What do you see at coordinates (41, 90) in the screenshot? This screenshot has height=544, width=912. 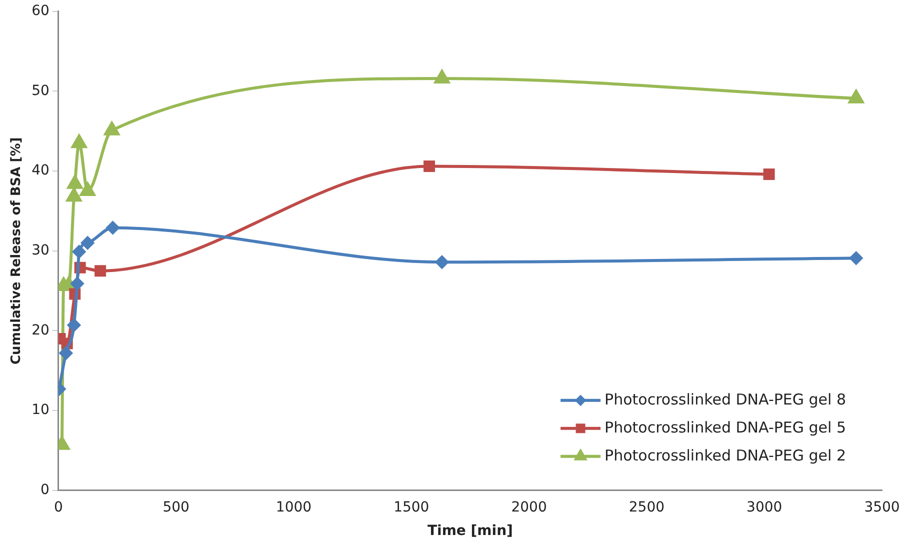 I see `y-tick-label: 50` at bounding box center [41, 90].